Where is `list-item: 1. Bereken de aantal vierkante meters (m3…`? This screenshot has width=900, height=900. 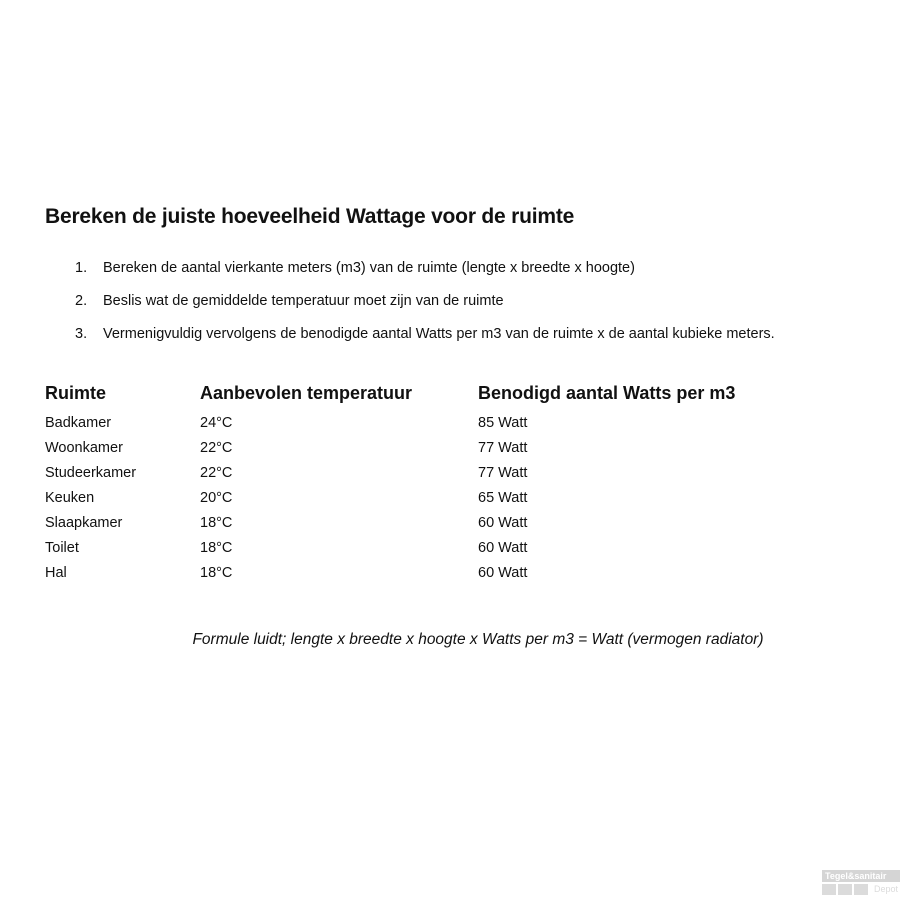 list-item: 1. Bereken de aantal vierkante meters (m3… is located at coordinates (425, 274).